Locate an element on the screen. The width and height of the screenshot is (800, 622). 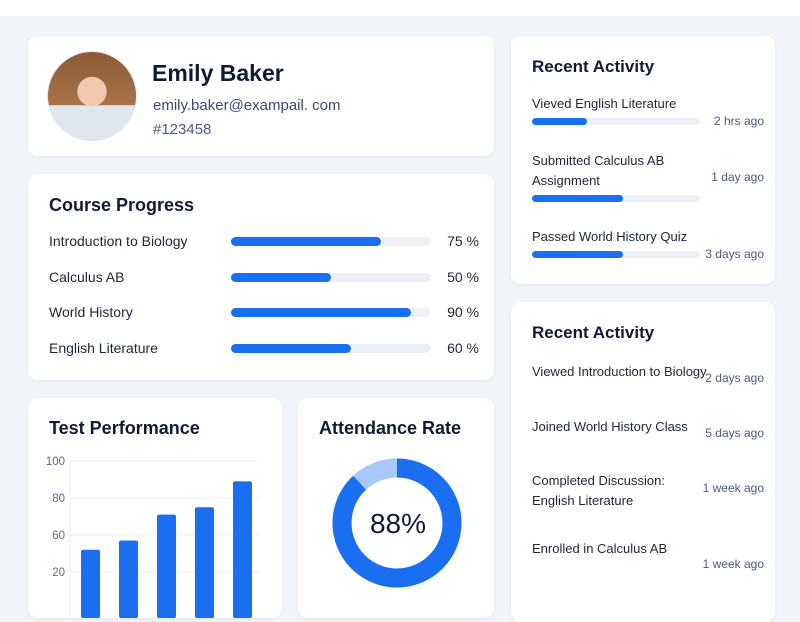
course-name: English Literature is located at coordinates (103, 347).